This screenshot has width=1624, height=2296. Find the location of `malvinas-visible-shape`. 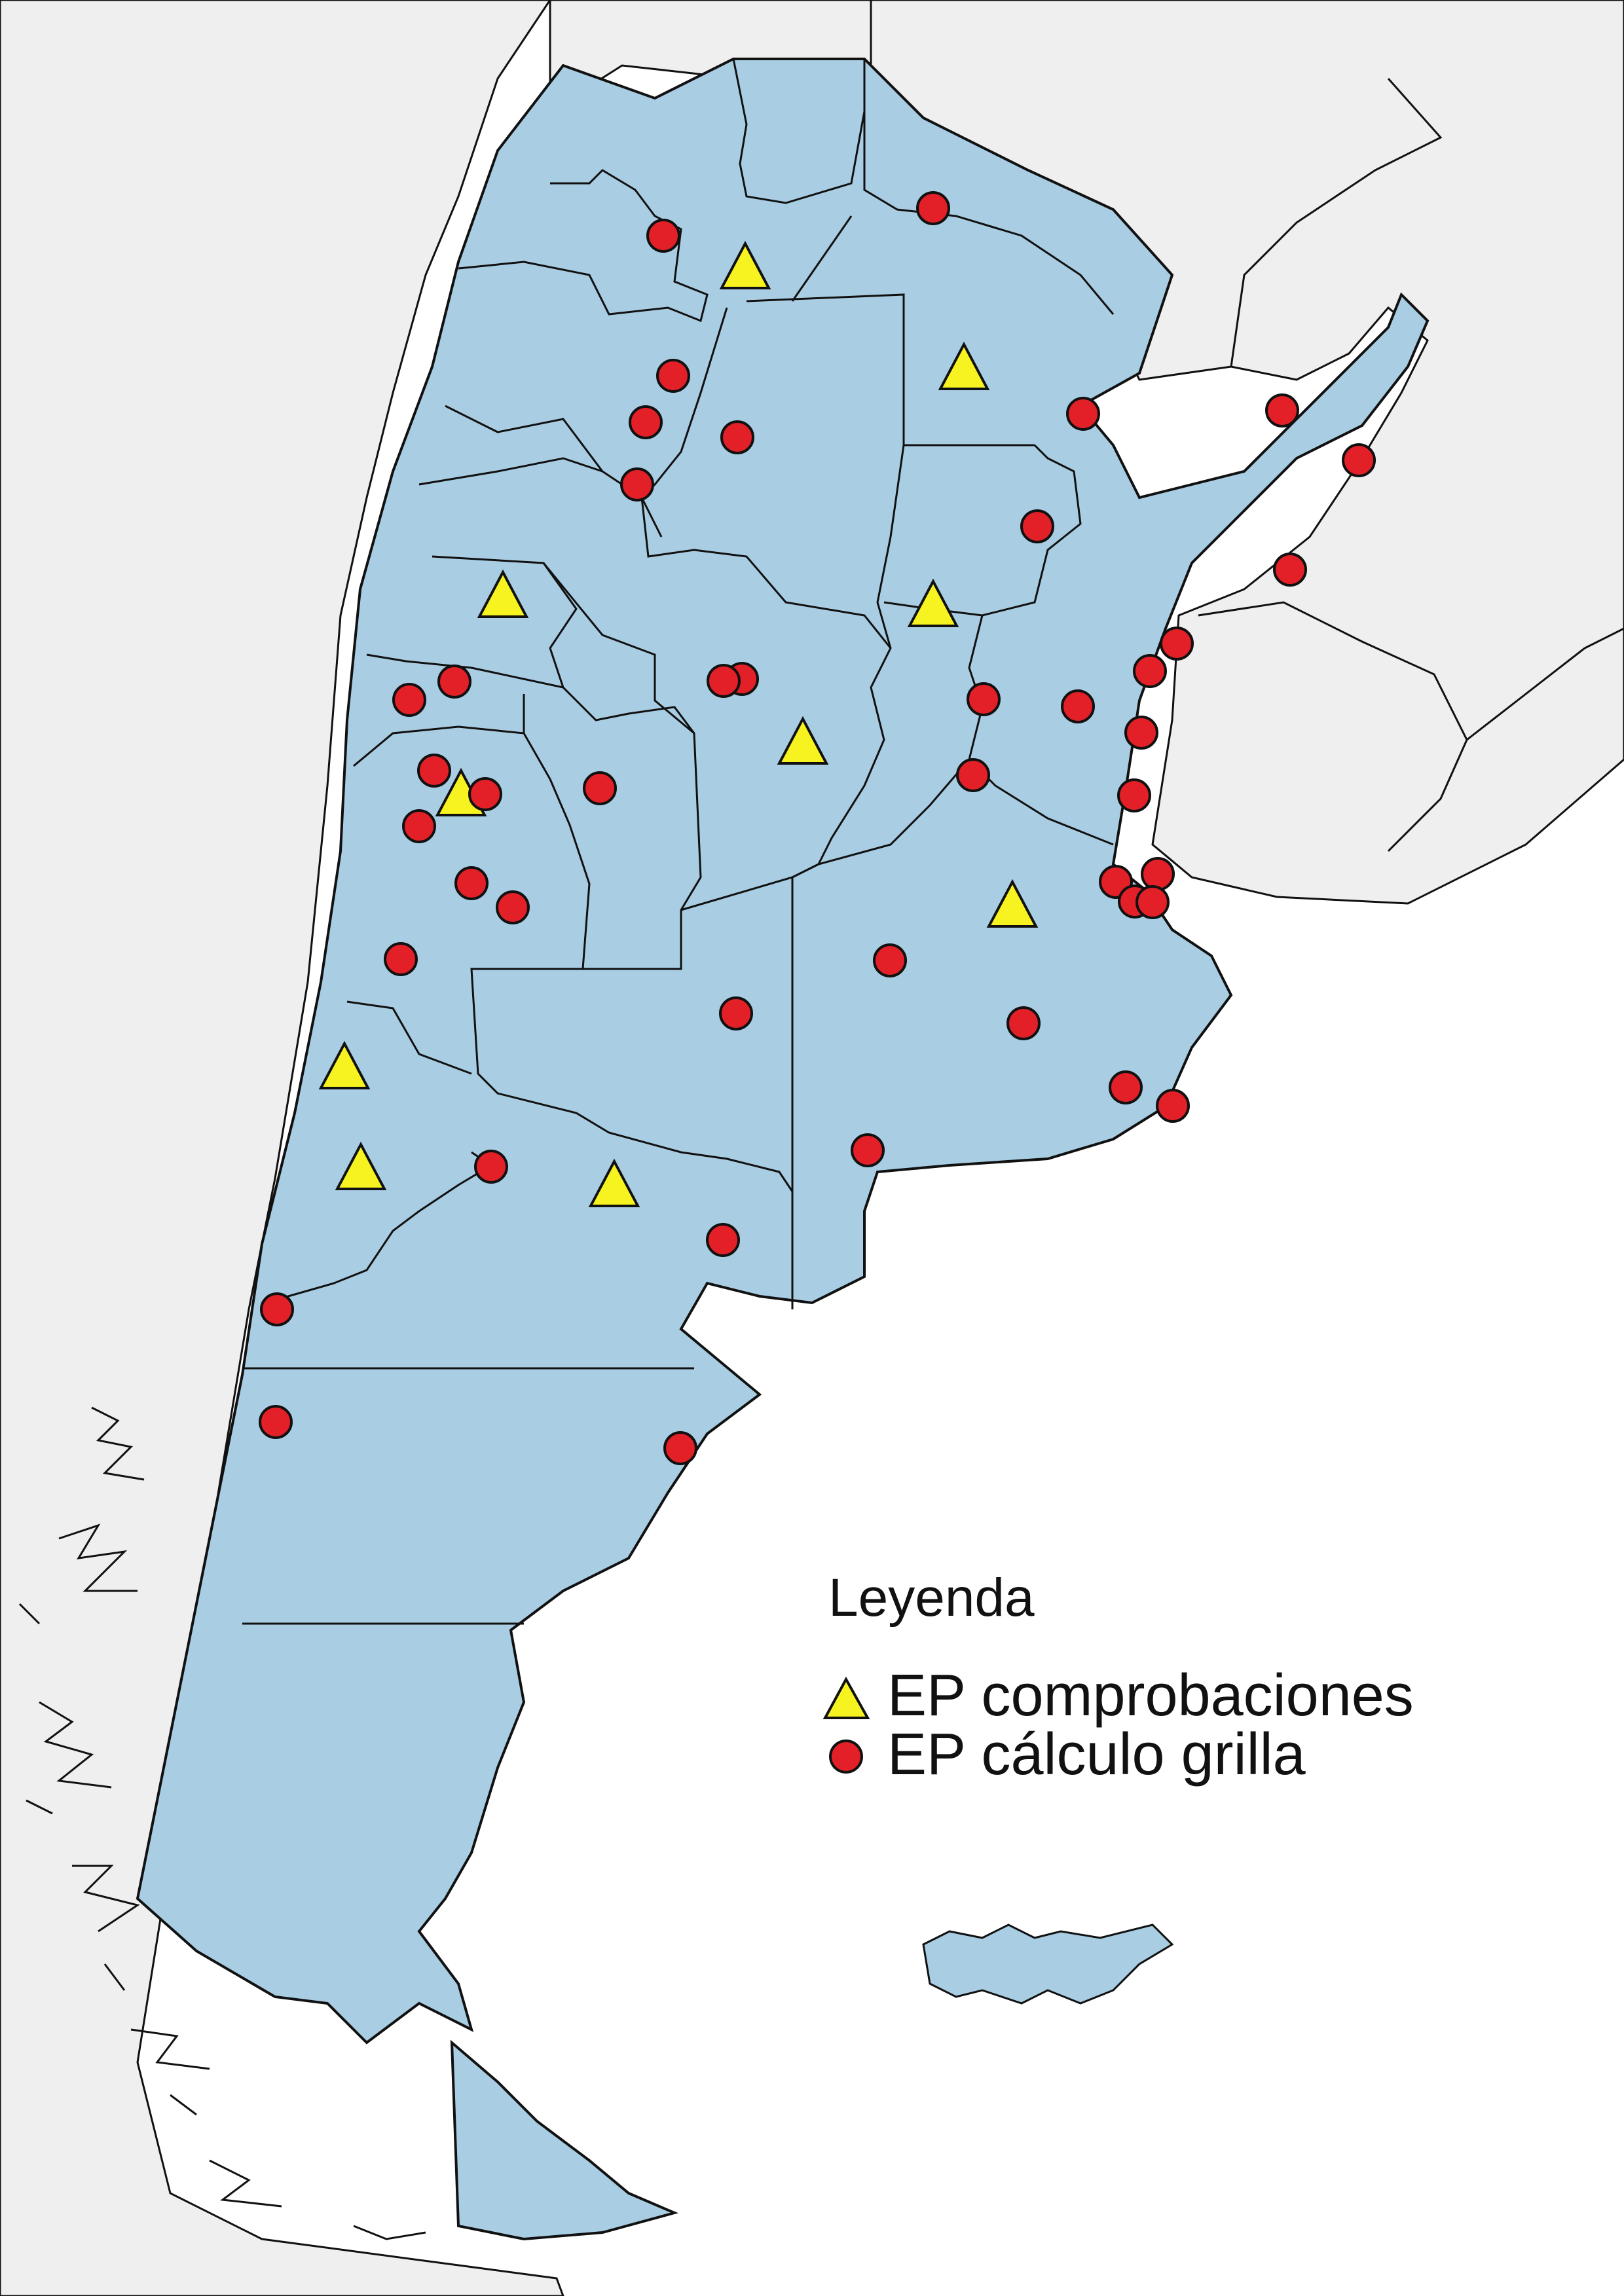

malvinas-visible-shape is located at coordinates (1048, 1964).